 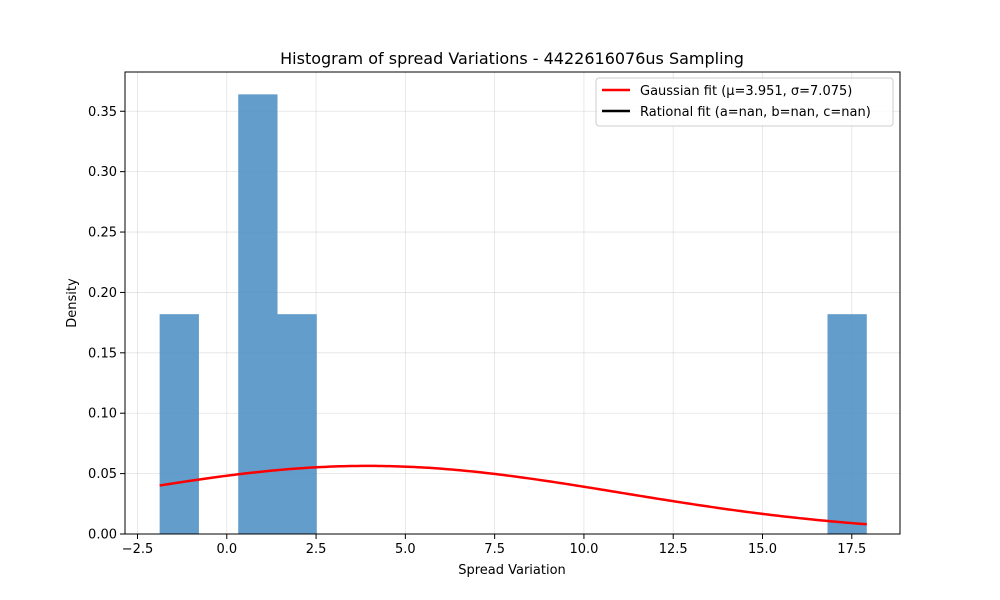 I want to click on x-axis-label: Spread Variation, so click(x=512, y=570).